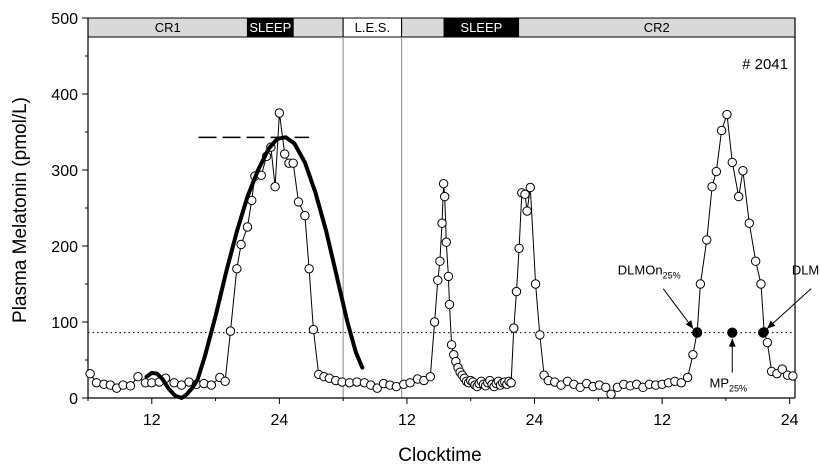 The height and width of the screenshot is (466, 820). I want to click on marker-label: DLMOff25%, so click(806, 272).